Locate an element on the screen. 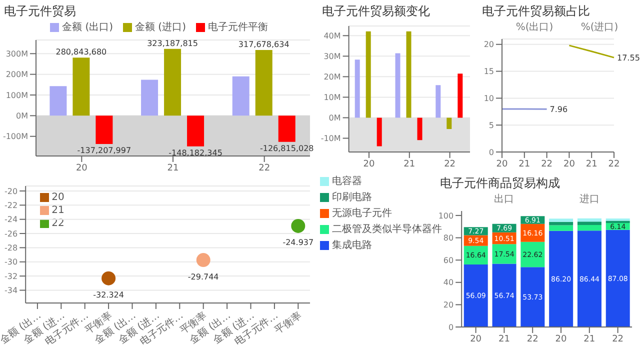 Image resolution: width=640 pixels, height=347 pixels. y-tick-label: -10M is located at coordinates (330, 139).